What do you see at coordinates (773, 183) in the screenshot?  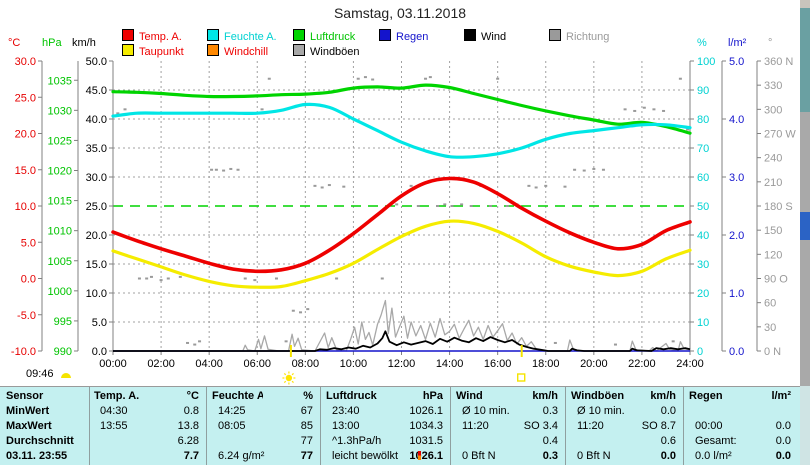 I see `svg-text: 210` at bounding box center [773, 183].